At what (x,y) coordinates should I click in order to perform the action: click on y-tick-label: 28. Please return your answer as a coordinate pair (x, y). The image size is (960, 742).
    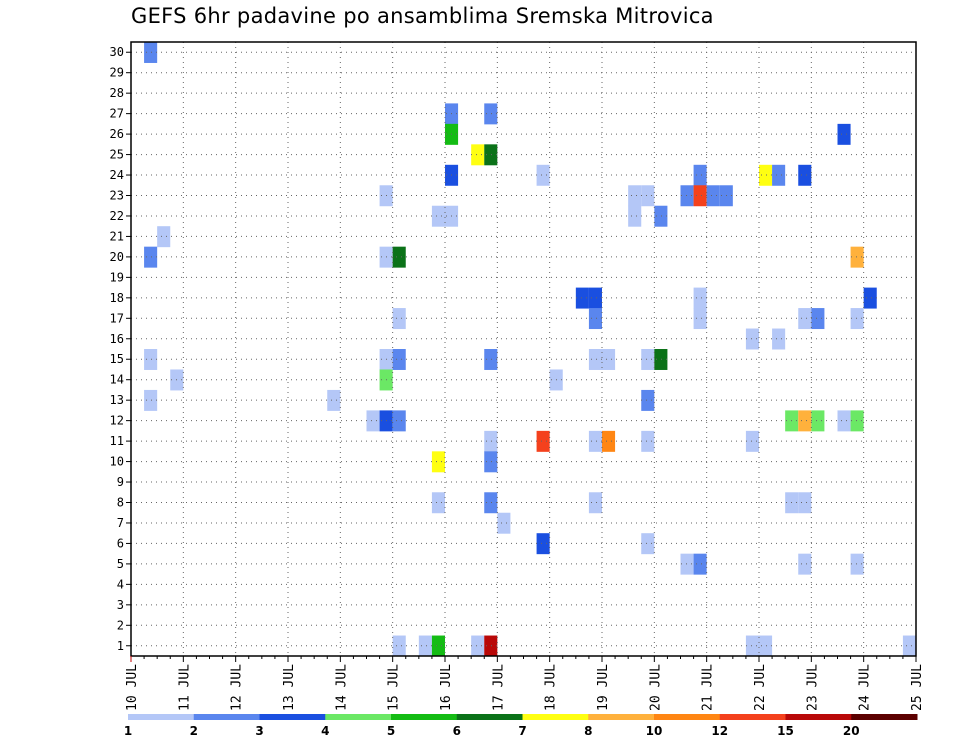
    Looking at the image, I should click on (117, 93).